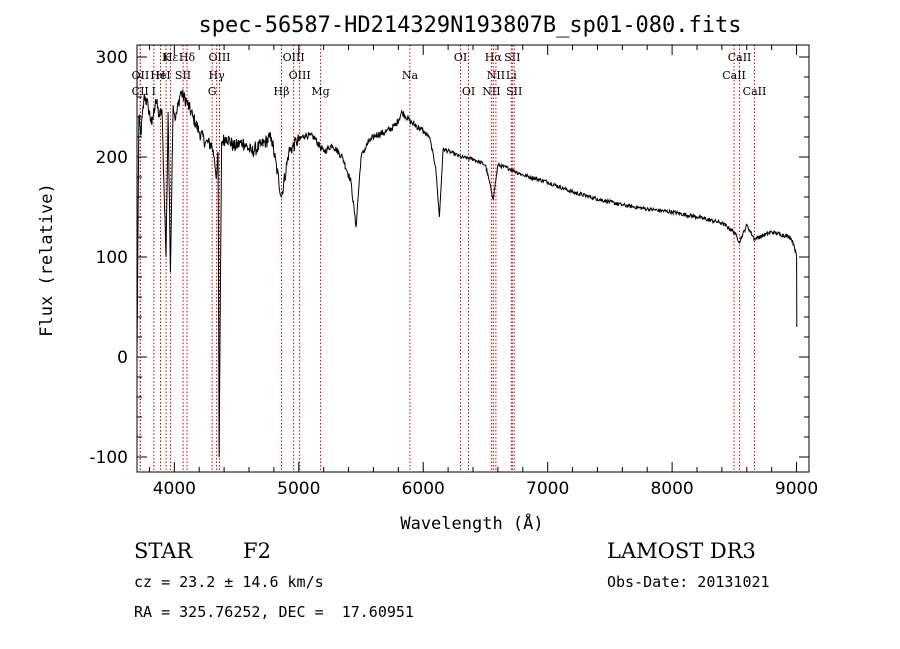  I want to click on y-tick-label--100: -100, so click(108, 458).